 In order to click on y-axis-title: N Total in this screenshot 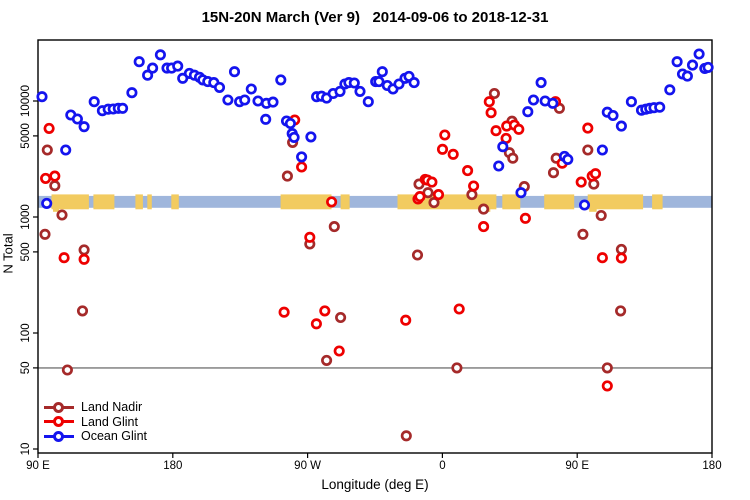, I will do `click(8, 253)`.